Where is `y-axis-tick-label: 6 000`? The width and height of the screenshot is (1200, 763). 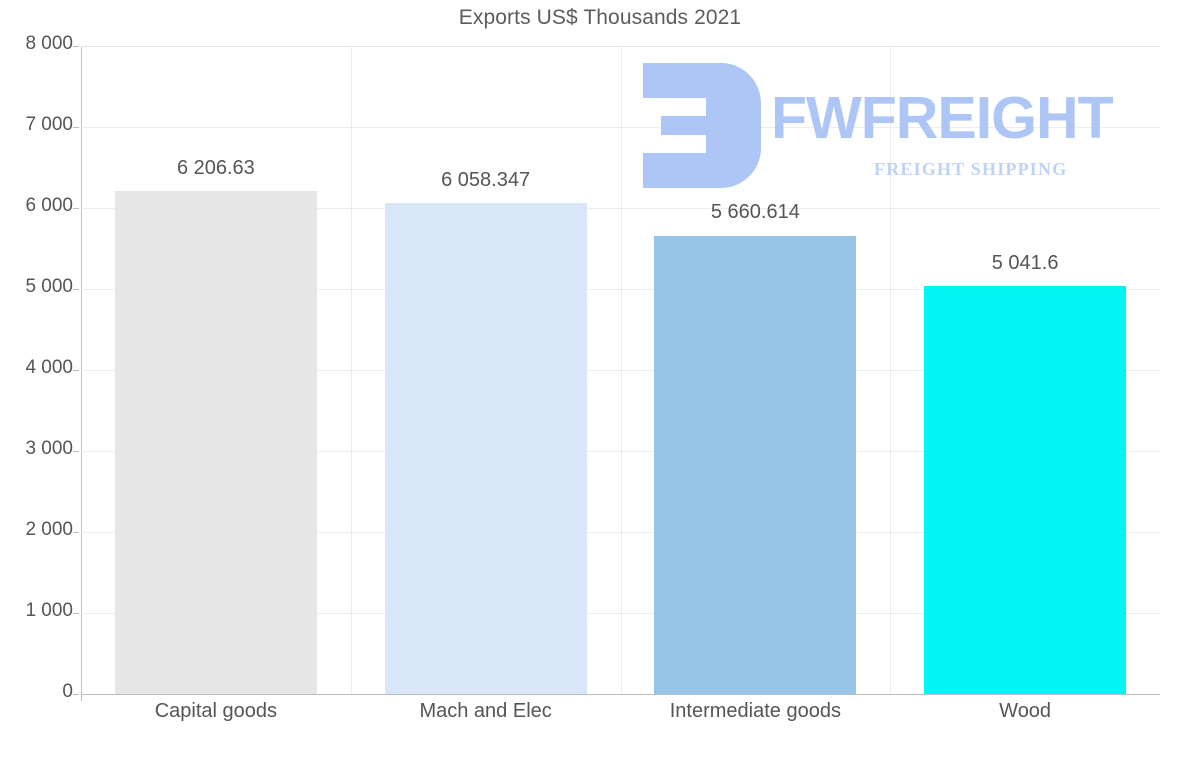 y-axis-tick-label: 6 000 is located at coordinates (49, 205).